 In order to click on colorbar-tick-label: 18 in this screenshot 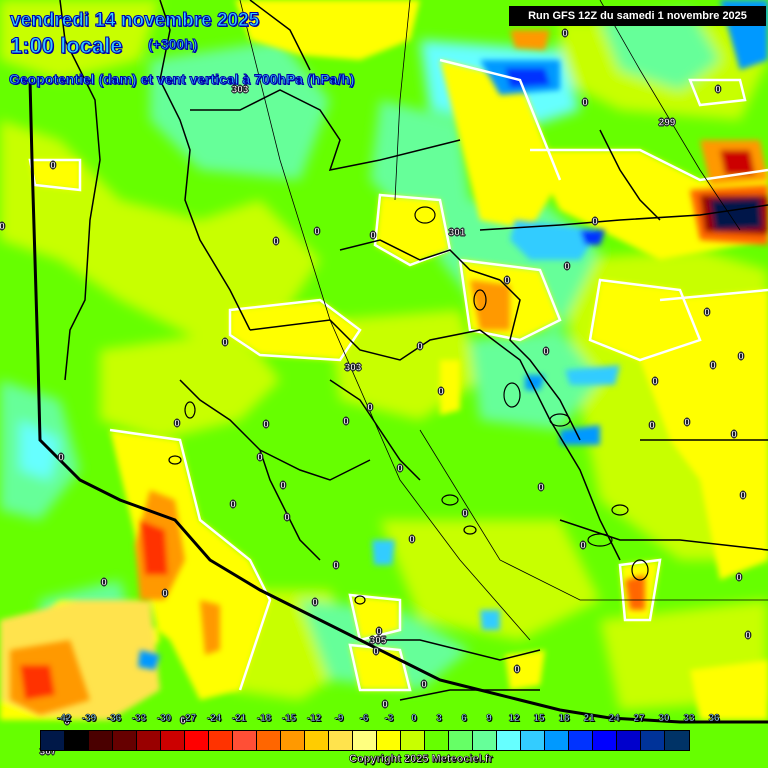, I will do `click(564, 719)`.